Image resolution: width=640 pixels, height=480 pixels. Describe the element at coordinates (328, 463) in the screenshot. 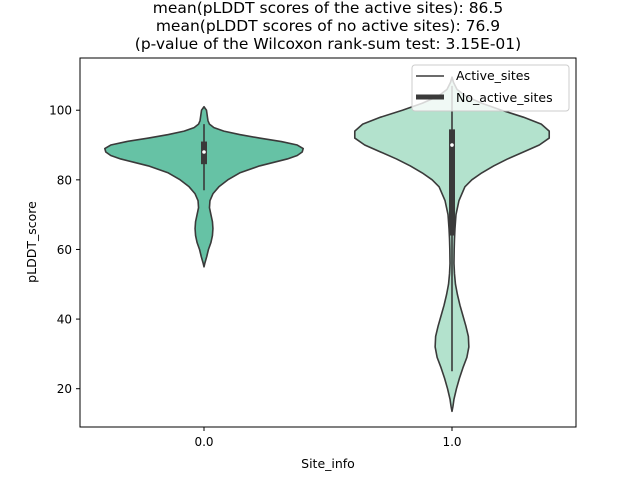

I see `x-axis-label: Site_info` at that location.